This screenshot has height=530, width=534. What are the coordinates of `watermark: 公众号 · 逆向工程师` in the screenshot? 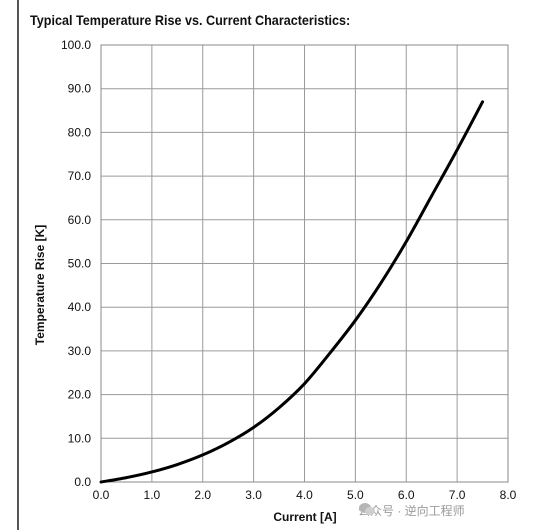 It's located at (411, 510).